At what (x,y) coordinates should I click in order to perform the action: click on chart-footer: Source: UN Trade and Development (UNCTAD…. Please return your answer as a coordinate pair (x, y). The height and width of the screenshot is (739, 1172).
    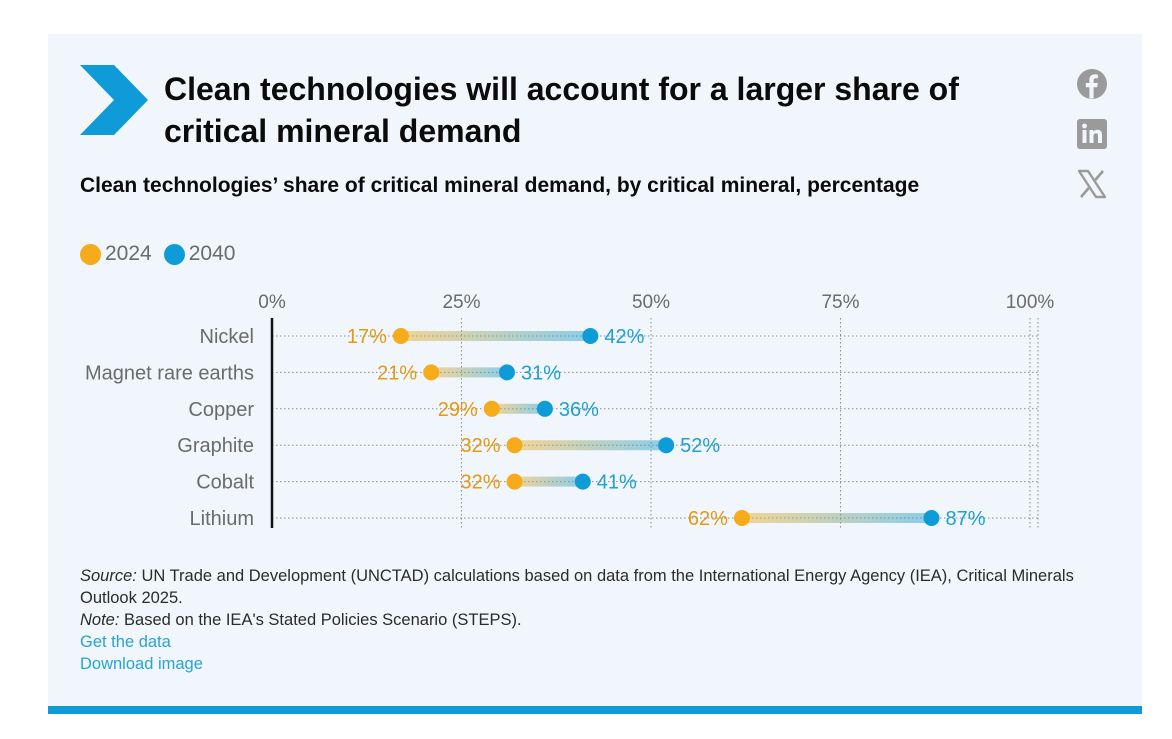
    Looking at the image, I should click on (600, 620).